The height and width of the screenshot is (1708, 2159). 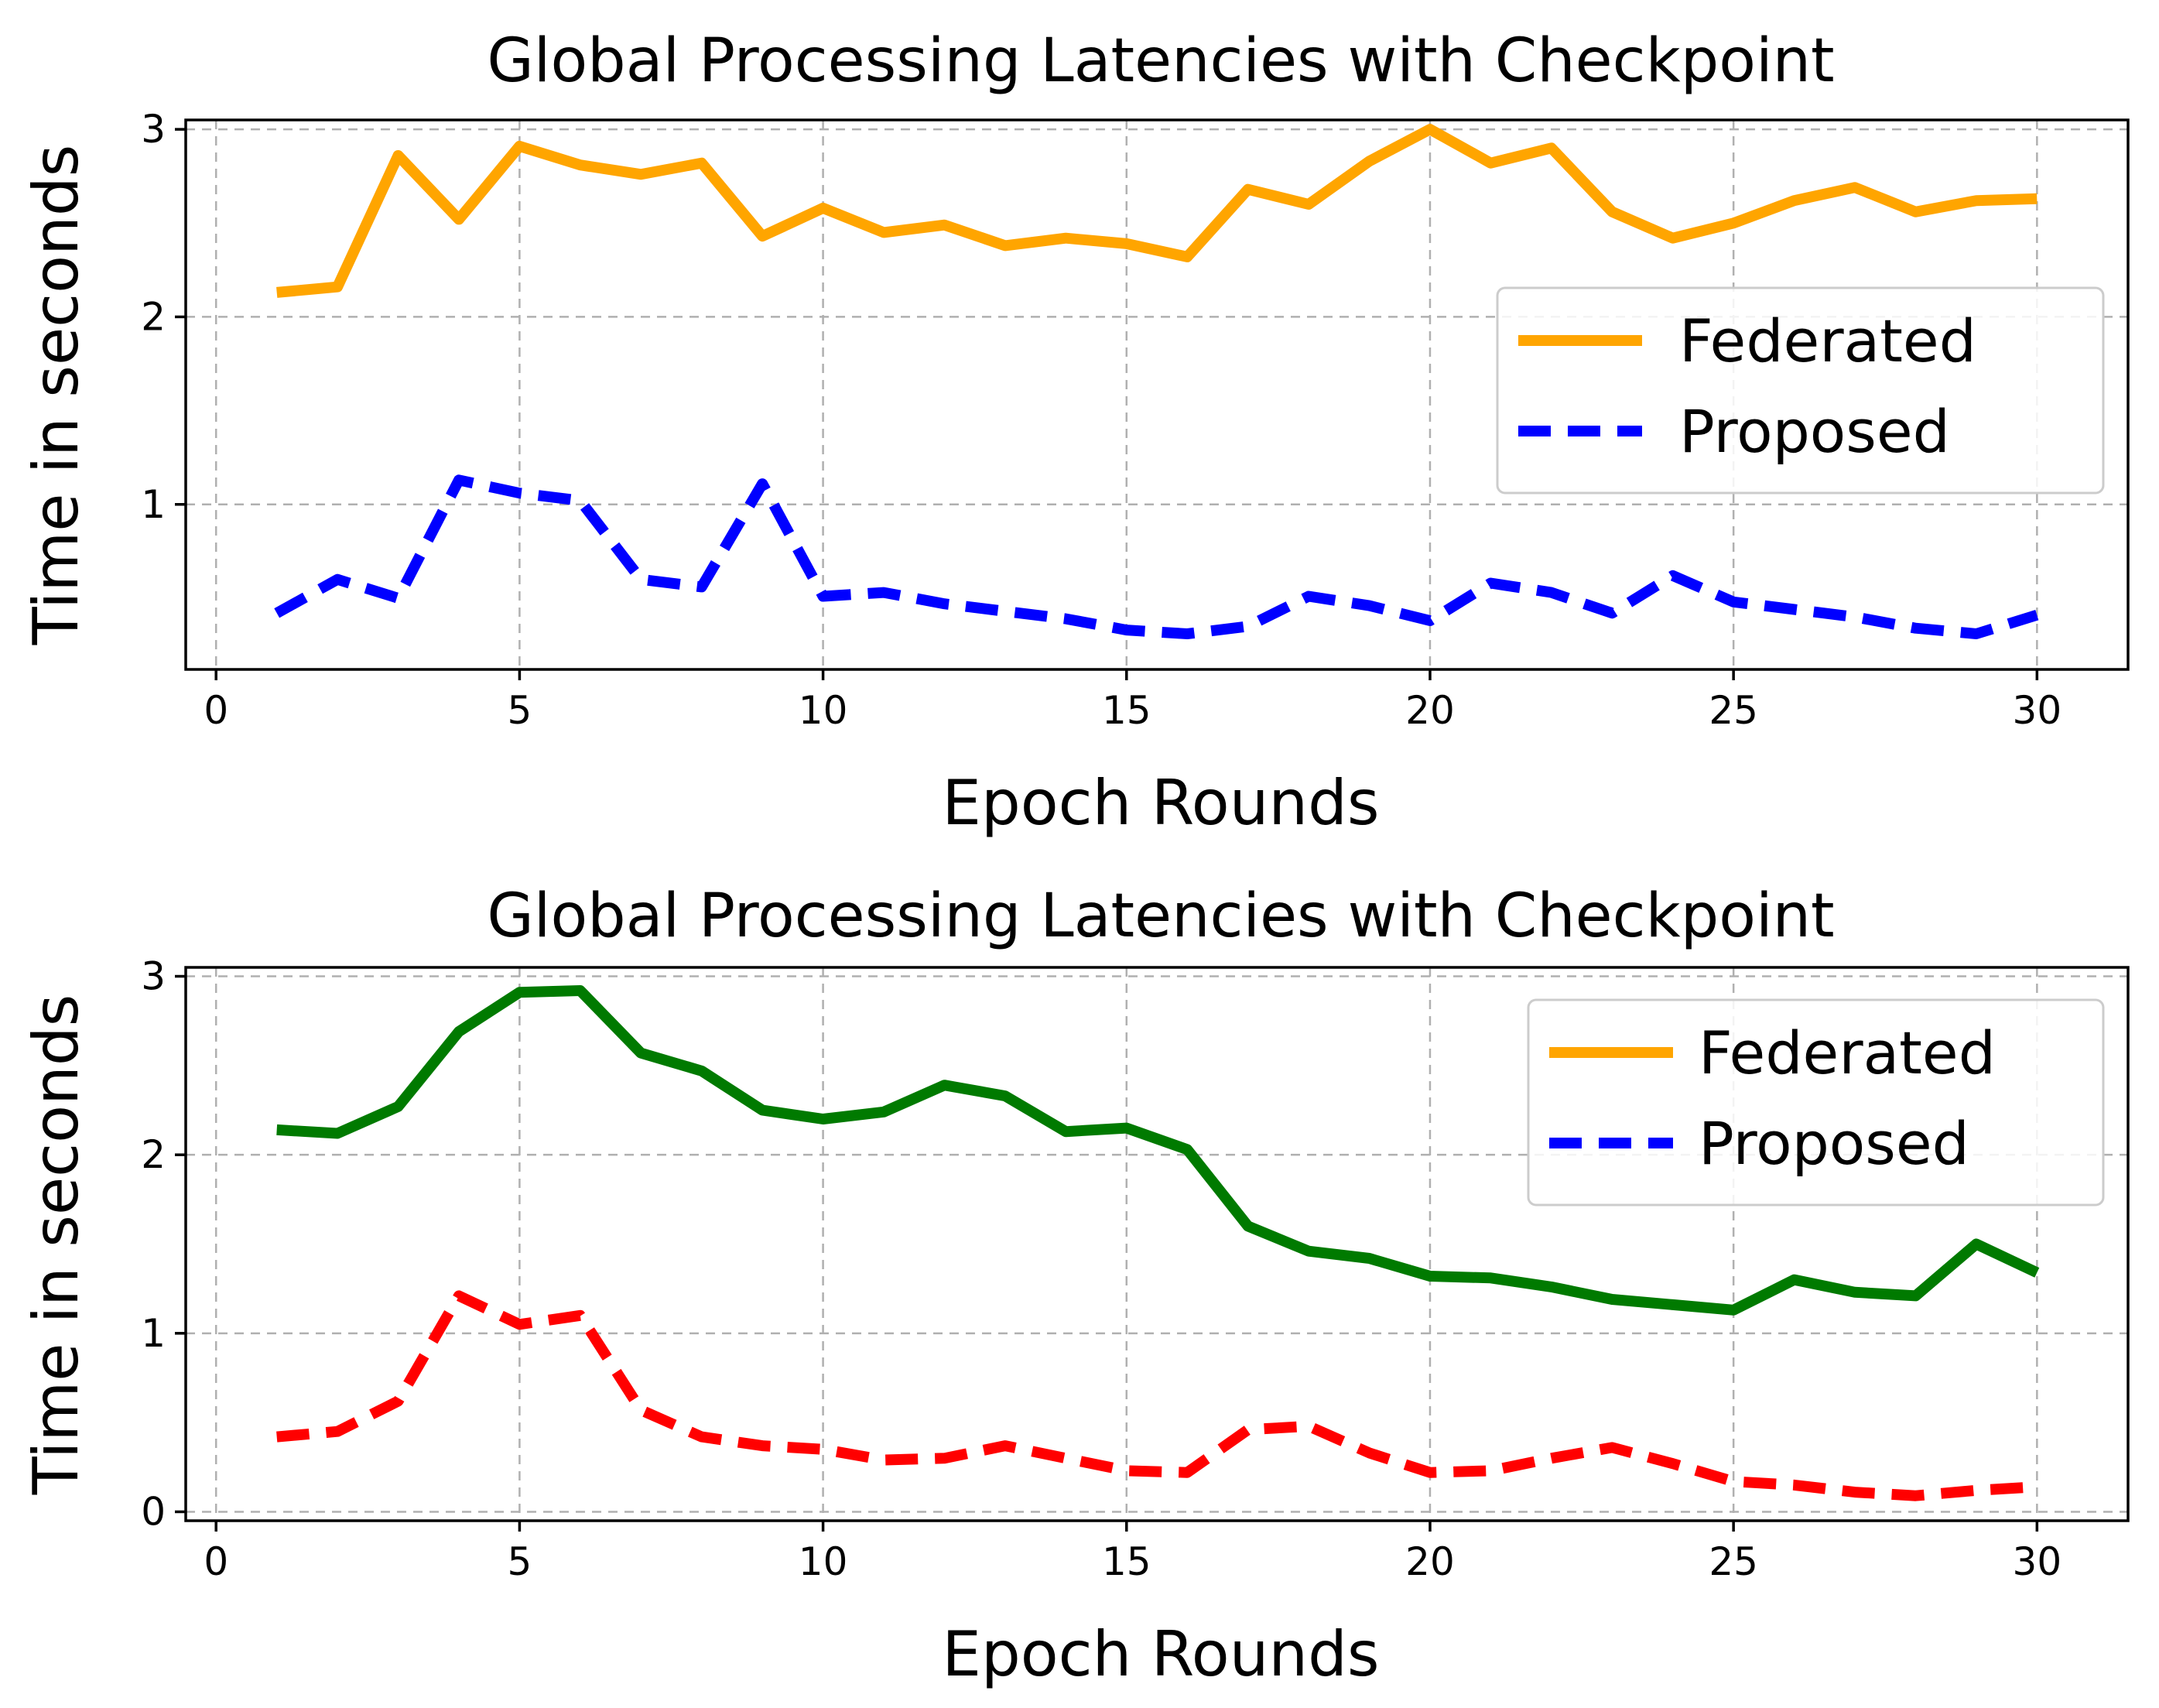 What do you see at coordinates (153, 1511) in the screenshot?
I see `chart-bottom-y-tick-label-0: 0` at bounding box center [153, 1511].